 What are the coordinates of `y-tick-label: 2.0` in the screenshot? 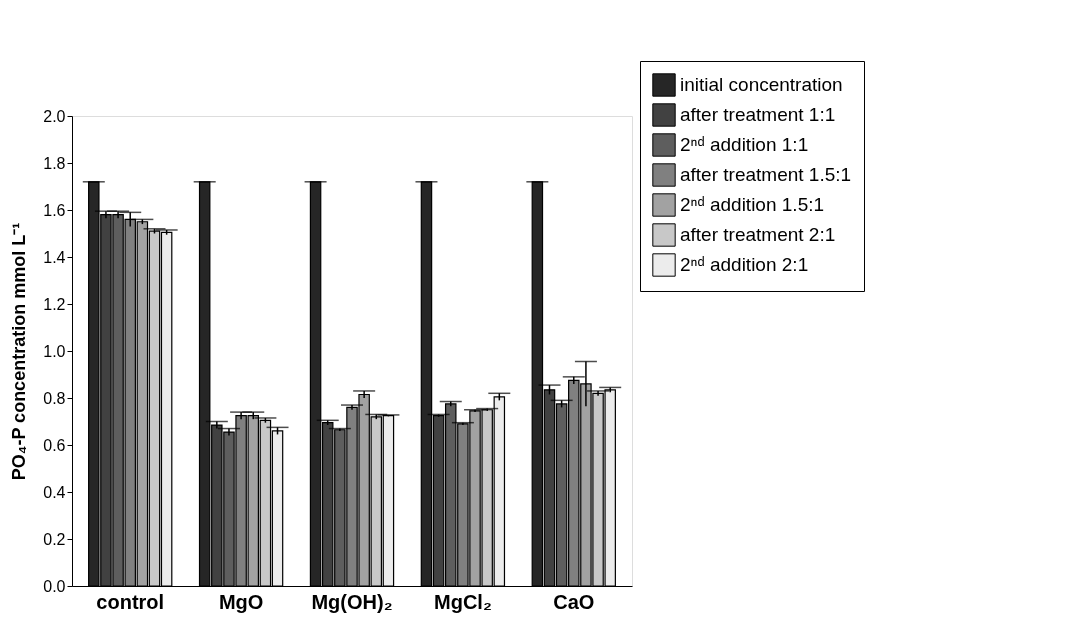 It's located at (54, 116).